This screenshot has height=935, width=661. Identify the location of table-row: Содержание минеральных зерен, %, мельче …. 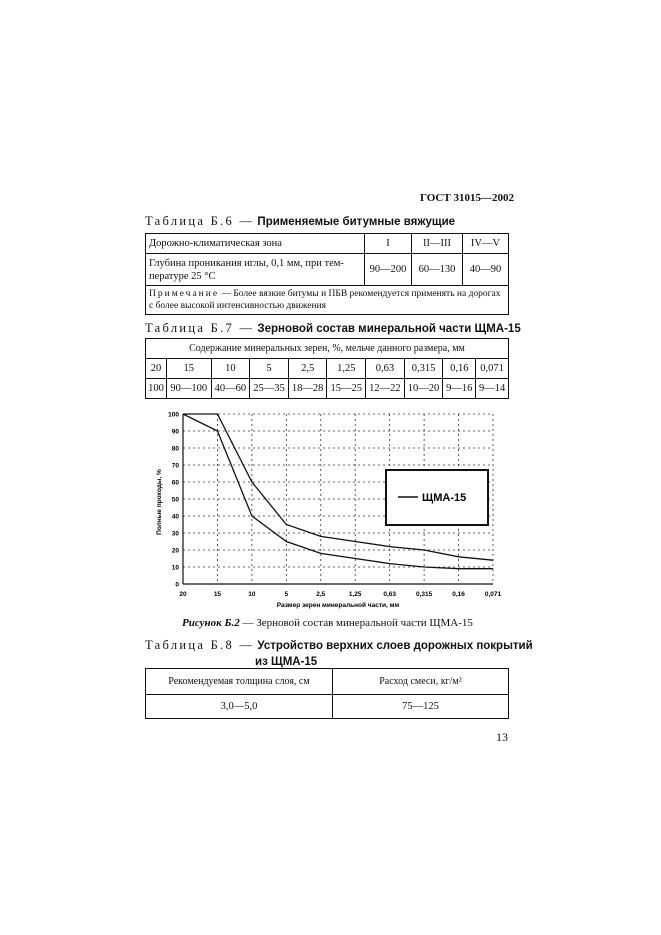
(327, 348).